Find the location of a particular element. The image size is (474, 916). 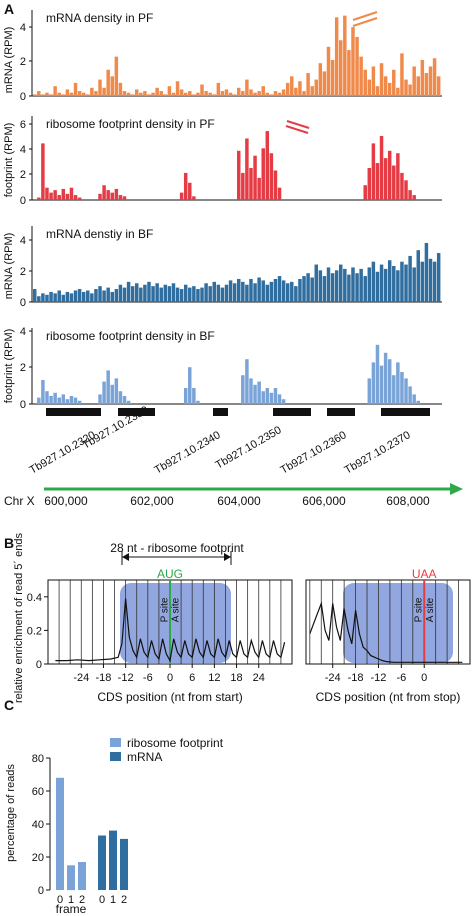

enrichment-line is located at coordinates (170, 630).